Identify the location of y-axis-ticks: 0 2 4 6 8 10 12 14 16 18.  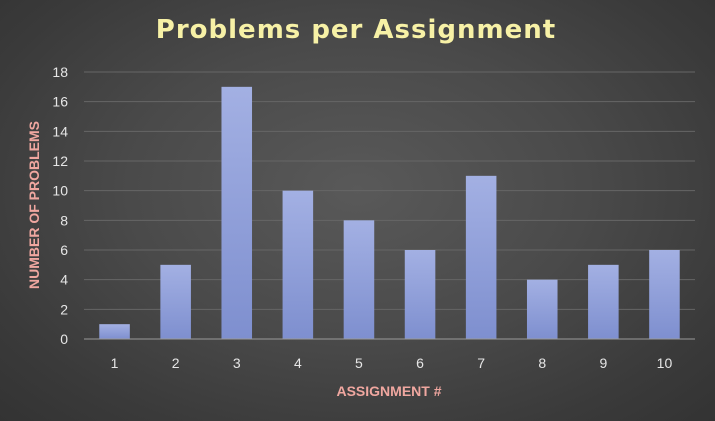
(60, 205).